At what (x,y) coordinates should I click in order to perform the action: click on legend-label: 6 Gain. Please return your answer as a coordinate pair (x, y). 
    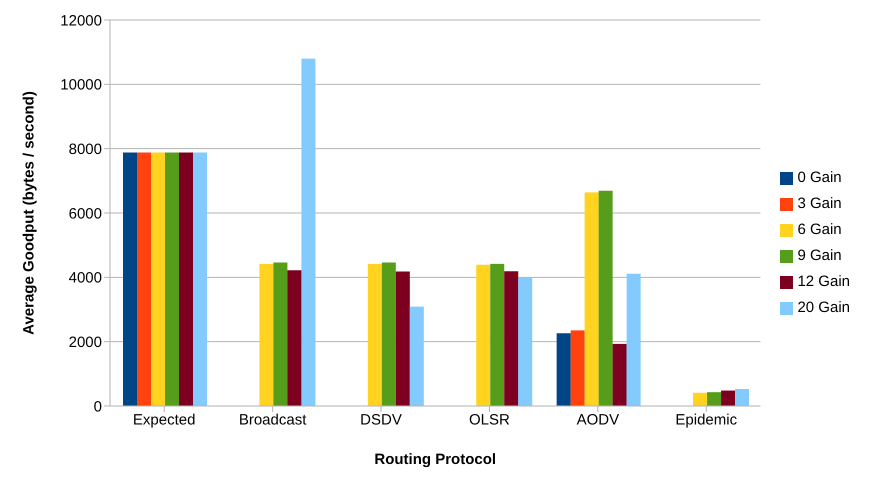
    Looking at the image, I should click on (819, 229).